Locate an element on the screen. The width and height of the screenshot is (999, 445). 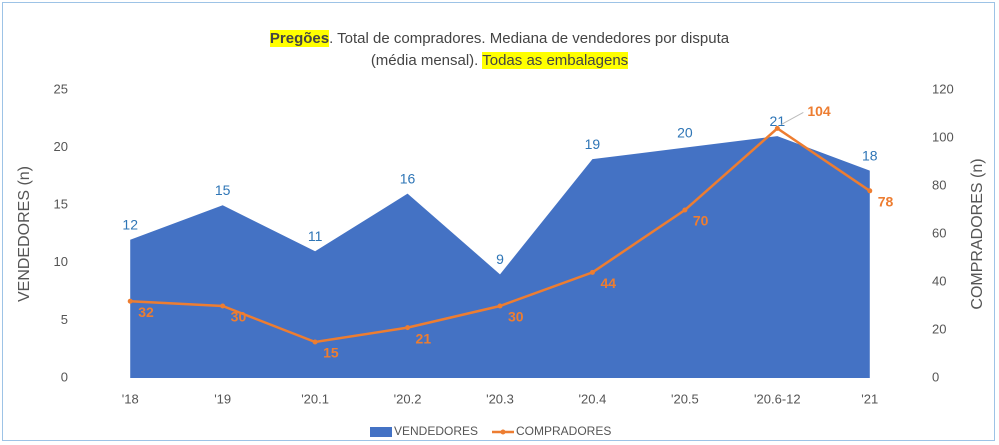
data-label: 12 is located at coordinates (130, 224).